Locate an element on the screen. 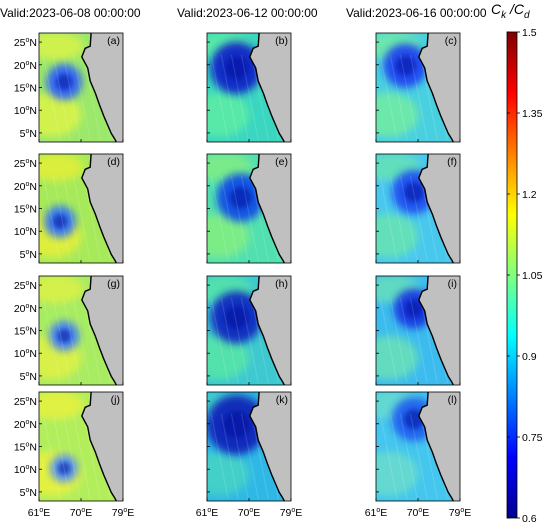 The width and height of the screenshot is (550, 527). panel-label: (j) is located at coordinates (115, 400).